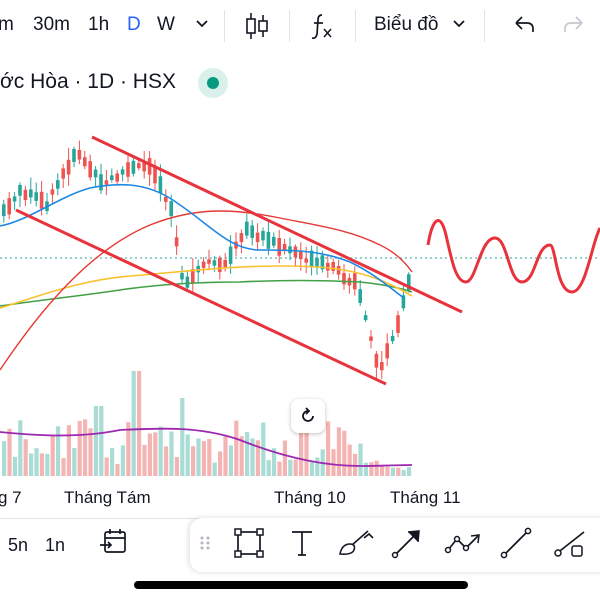  What do you see at coordinates (406, 24) in the screenshot?
I see `chart-type-label: Biểu đồ` at bounding box center [406, 24].